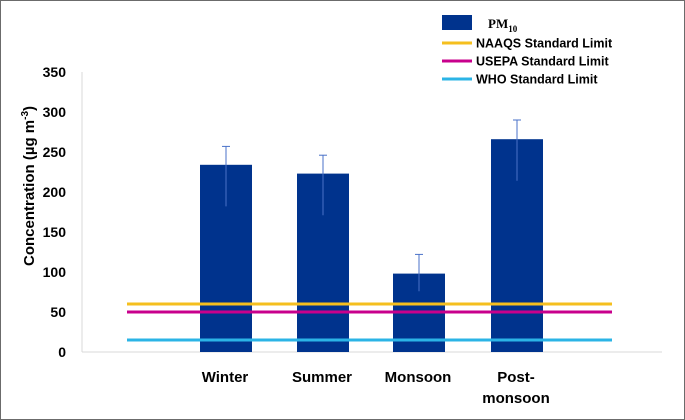 This screenshot has width=685, height=420. I want to click on y-axis-label-close: ), so click(29, 108).